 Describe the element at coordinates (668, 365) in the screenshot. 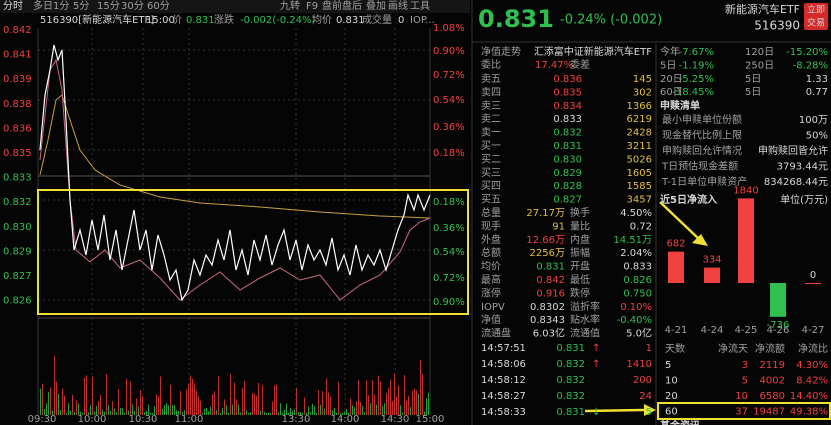

I see `flow-cell: 5` at that location.